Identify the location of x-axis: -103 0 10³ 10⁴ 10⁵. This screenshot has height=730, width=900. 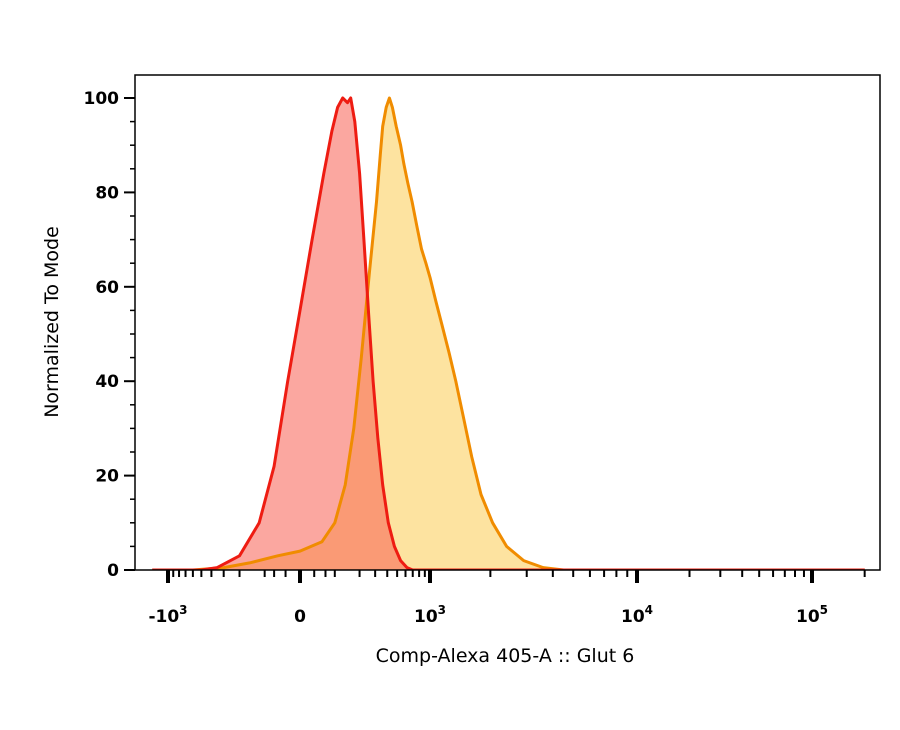
(507, 598).